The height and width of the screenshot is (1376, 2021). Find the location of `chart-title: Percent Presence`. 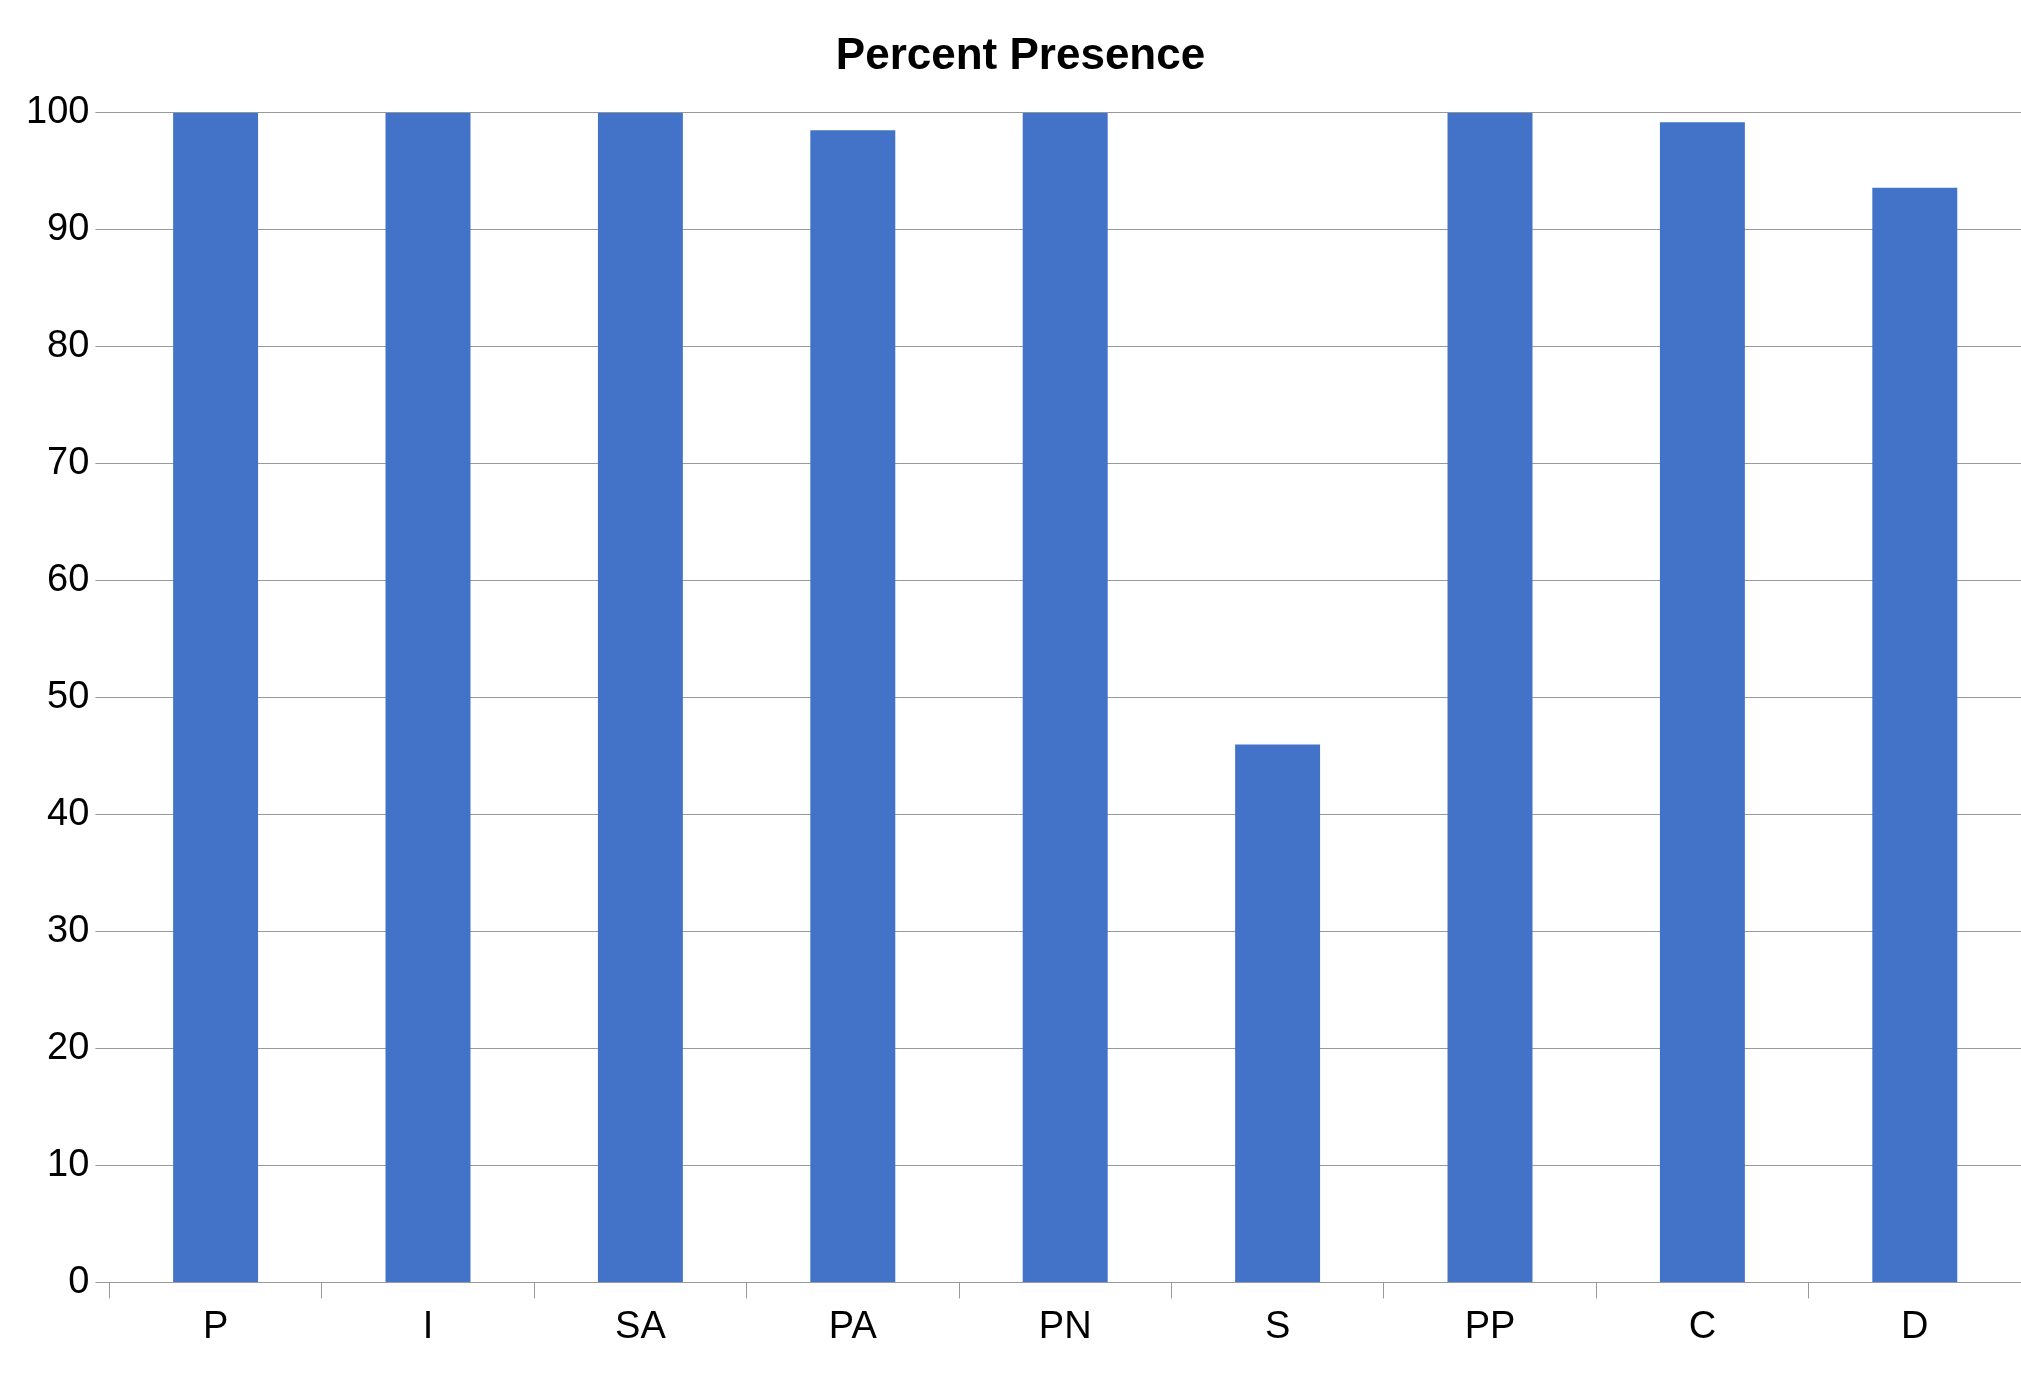

chart-title: Percent Presence is located at coordinates (1020, 53).